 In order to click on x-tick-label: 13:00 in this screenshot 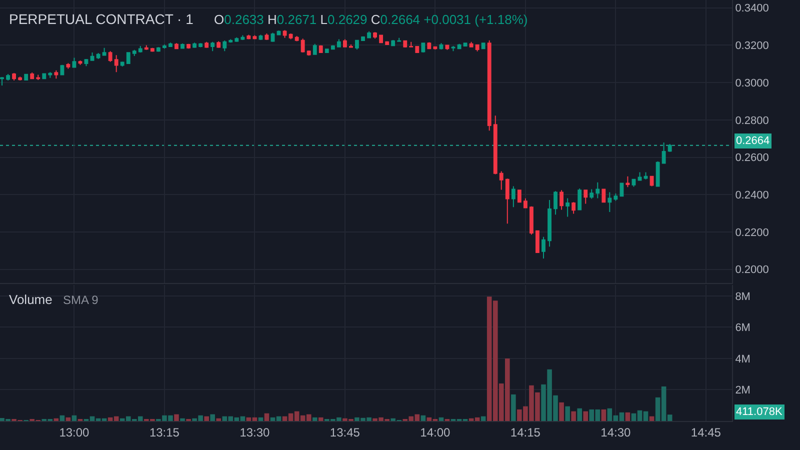, I will do `click(74, 432)`.